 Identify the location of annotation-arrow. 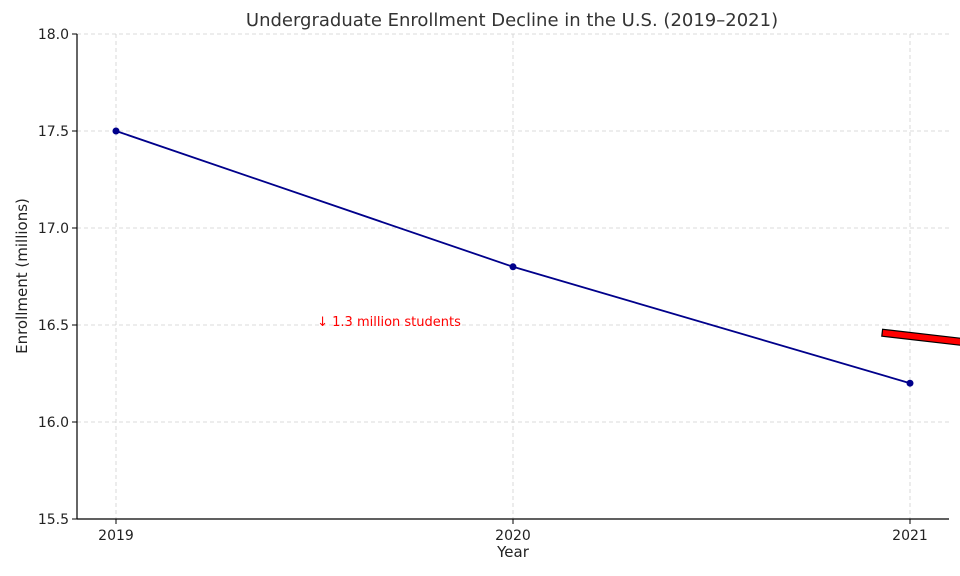
(920, 337).